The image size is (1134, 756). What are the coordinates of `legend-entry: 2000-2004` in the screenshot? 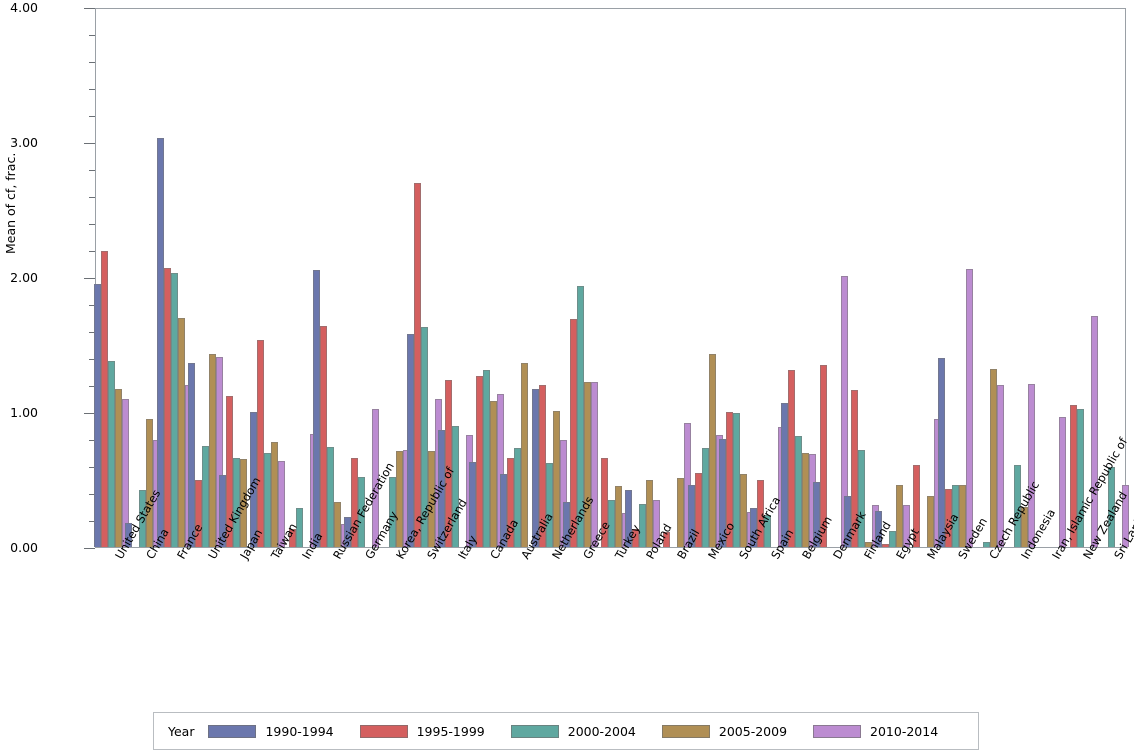 It's located at (573, 731).